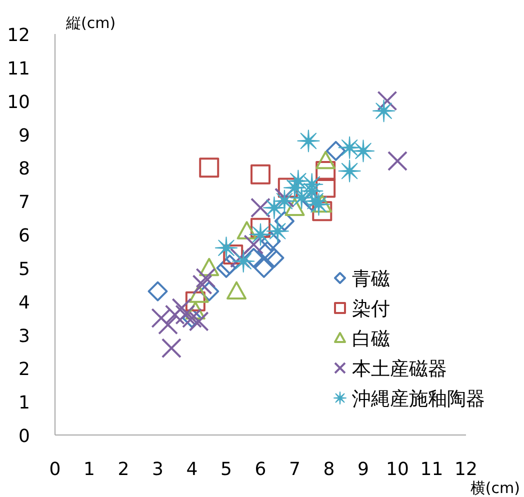 Image resolution: width=524 pixels, height=497 pixels. I want to click on x-tick-label: 5, so click(226, 469).